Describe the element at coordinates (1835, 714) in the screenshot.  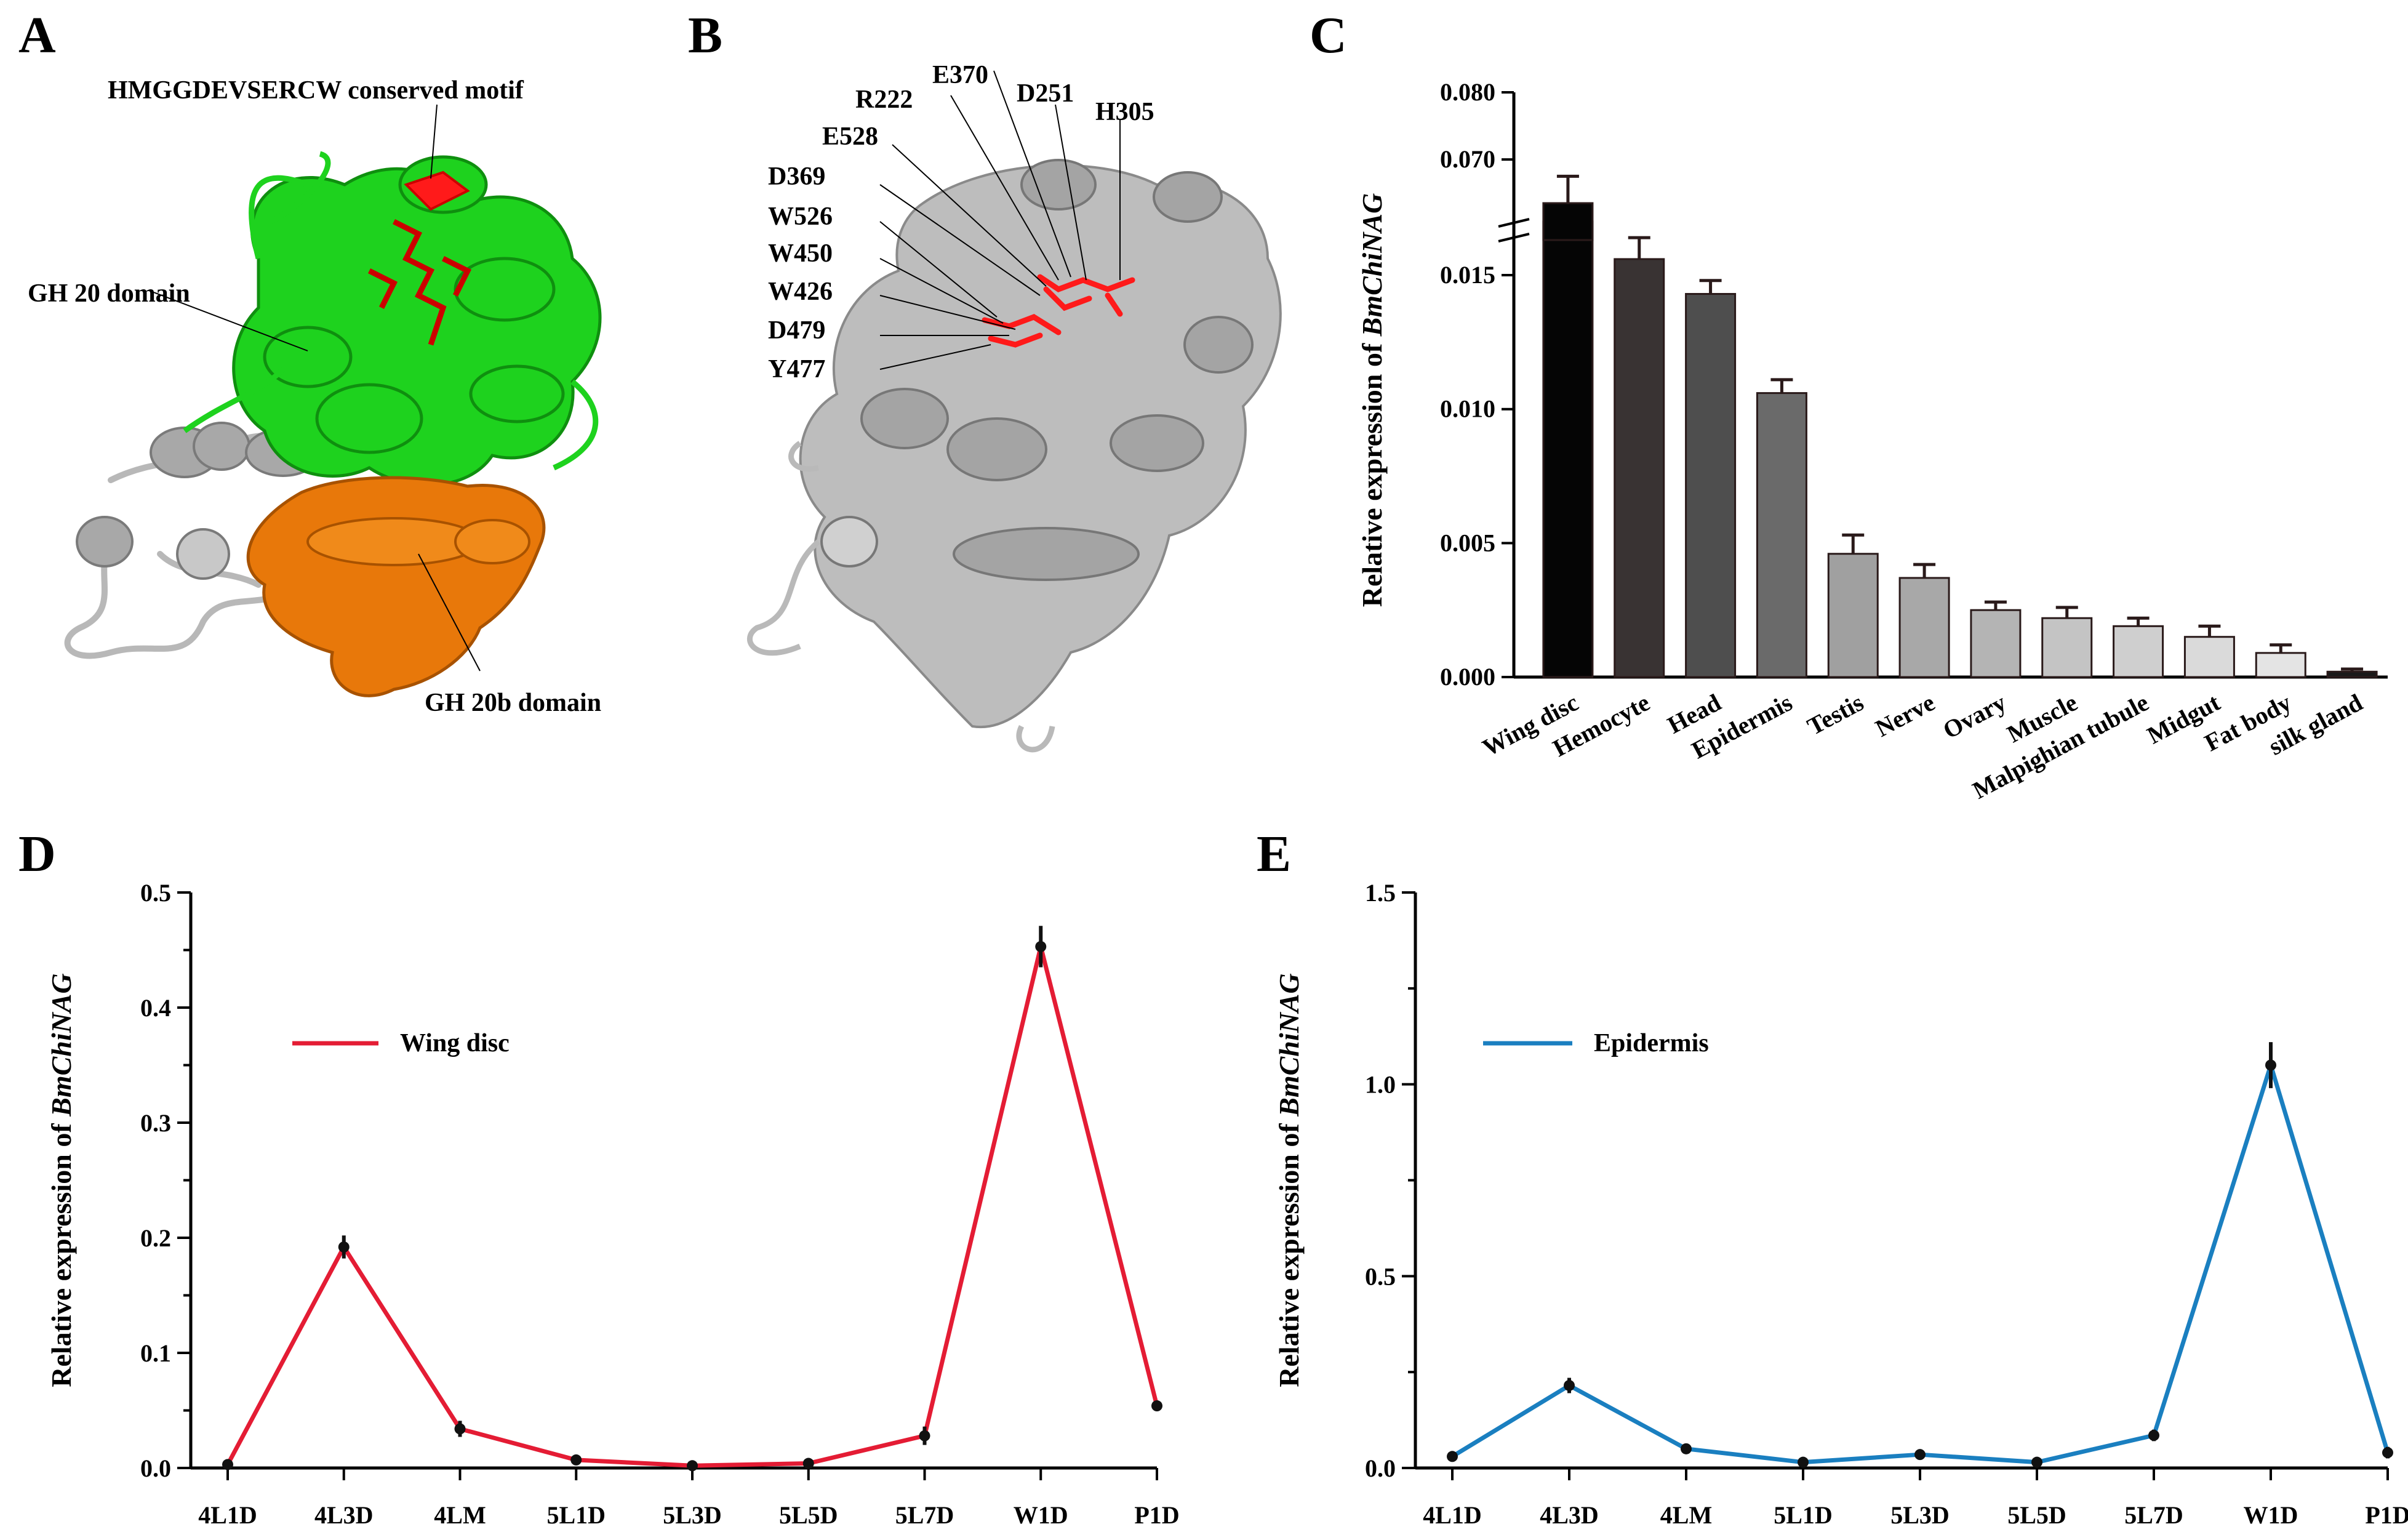
I see `chart-c-category-label: Testis` at that location.